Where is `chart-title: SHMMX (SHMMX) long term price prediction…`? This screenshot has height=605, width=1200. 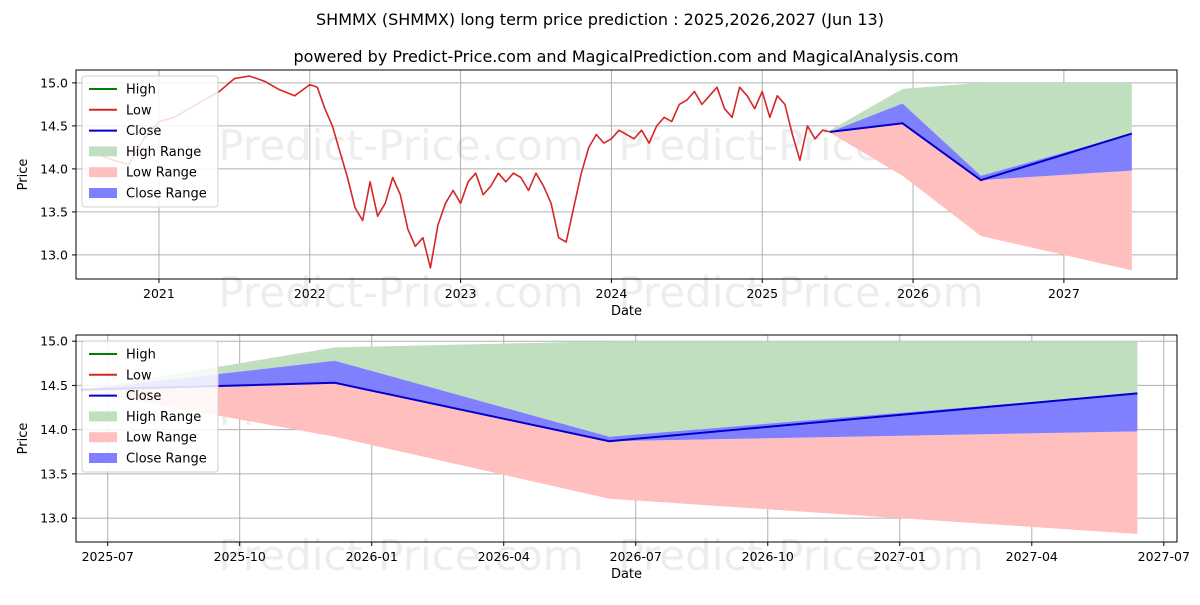
chart-title: SHMMX (SHMMX) long term price prediction… is located at coordinates (600, 19).